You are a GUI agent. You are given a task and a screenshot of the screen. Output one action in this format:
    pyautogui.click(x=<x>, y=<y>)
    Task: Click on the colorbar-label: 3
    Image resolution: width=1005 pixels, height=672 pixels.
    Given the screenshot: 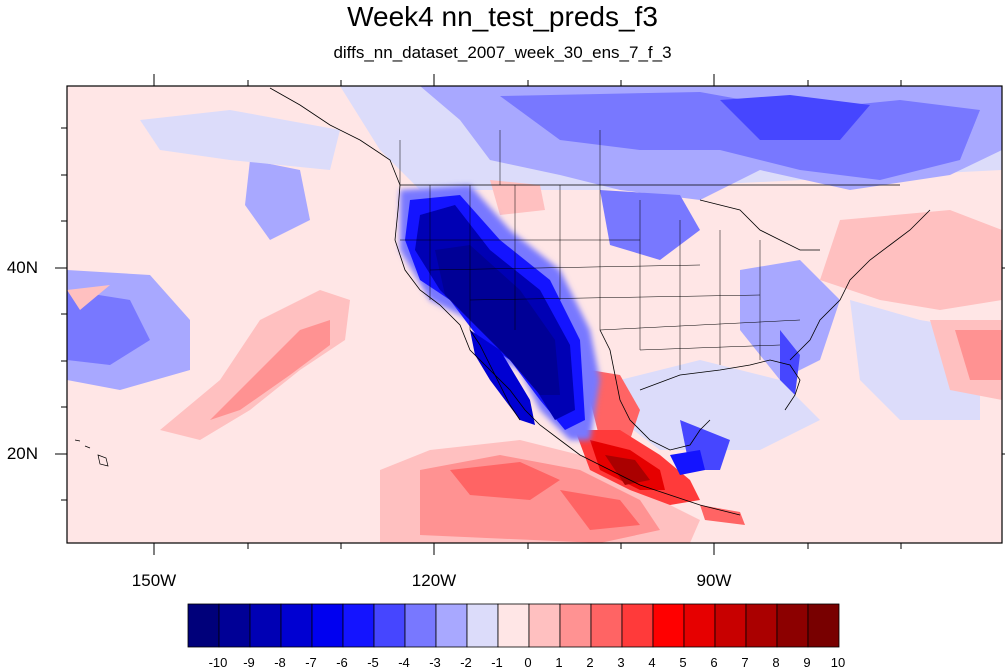 What is the action you would take?
    pyautogui.click(x=621, y=662)
    